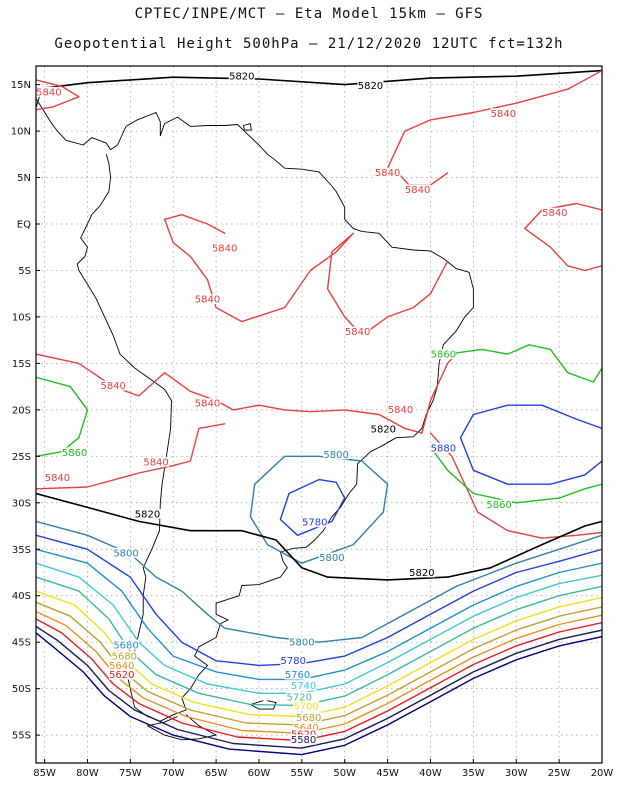 The image size is (618, 800). I want to click on lat-tick-label: 30S, so click(21, 503).